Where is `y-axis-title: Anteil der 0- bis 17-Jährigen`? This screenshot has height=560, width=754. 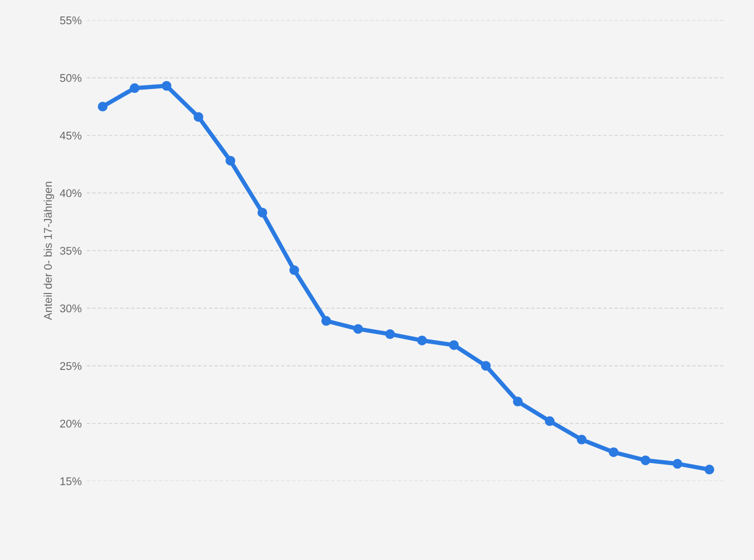
y-axis-title: Anteil der 0- bis 17-Jährigen is located at coordinates (49, 251).